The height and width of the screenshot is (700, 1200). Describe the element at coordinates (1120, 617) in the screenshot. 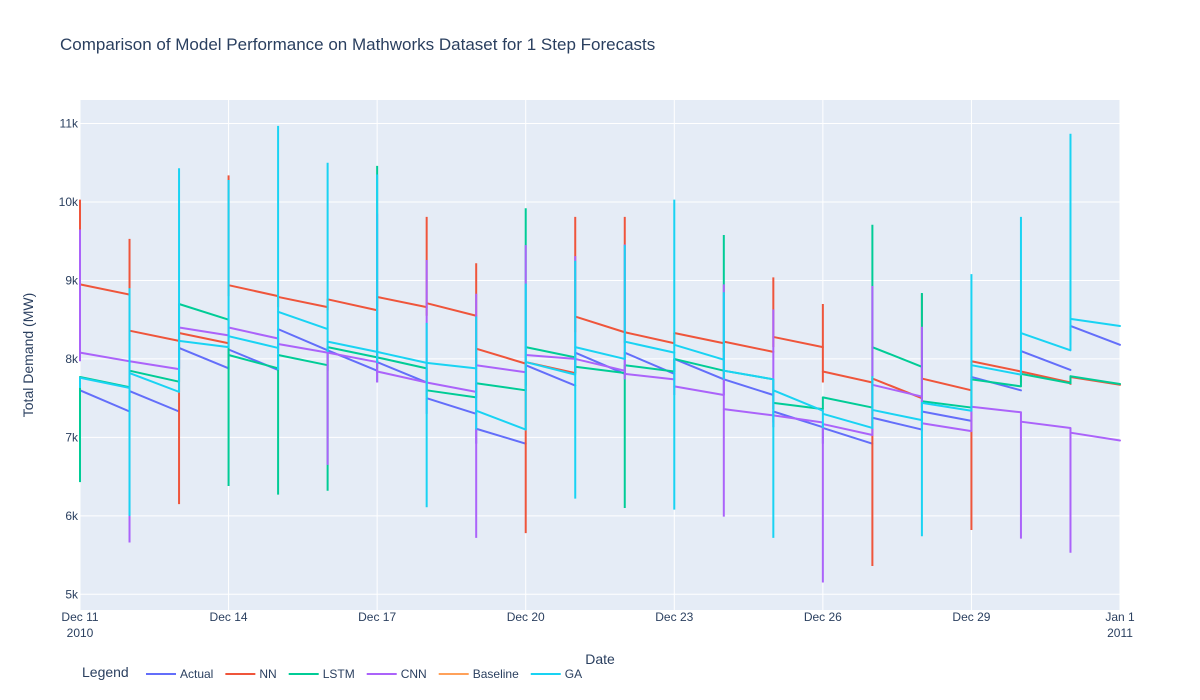

I see `x-tick-label: Jan 1` at that location.